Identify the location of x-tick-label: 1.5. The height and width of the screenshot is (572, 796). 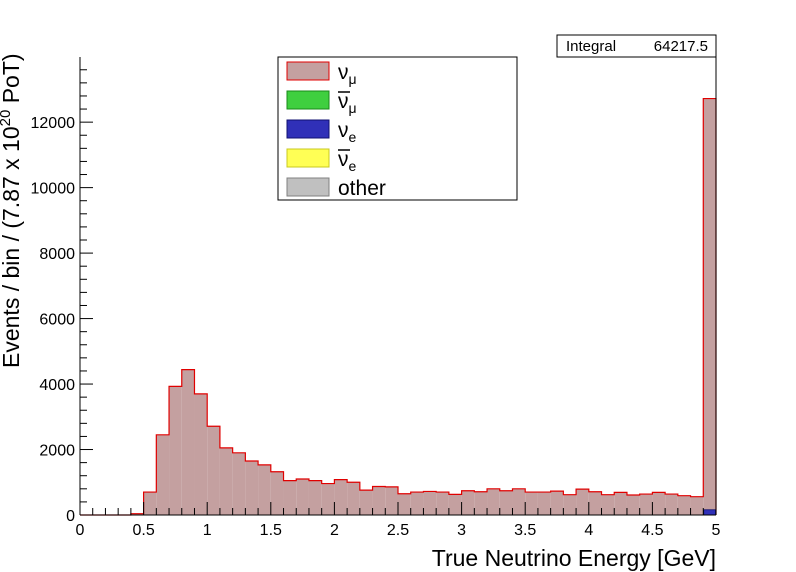
(271, 530).